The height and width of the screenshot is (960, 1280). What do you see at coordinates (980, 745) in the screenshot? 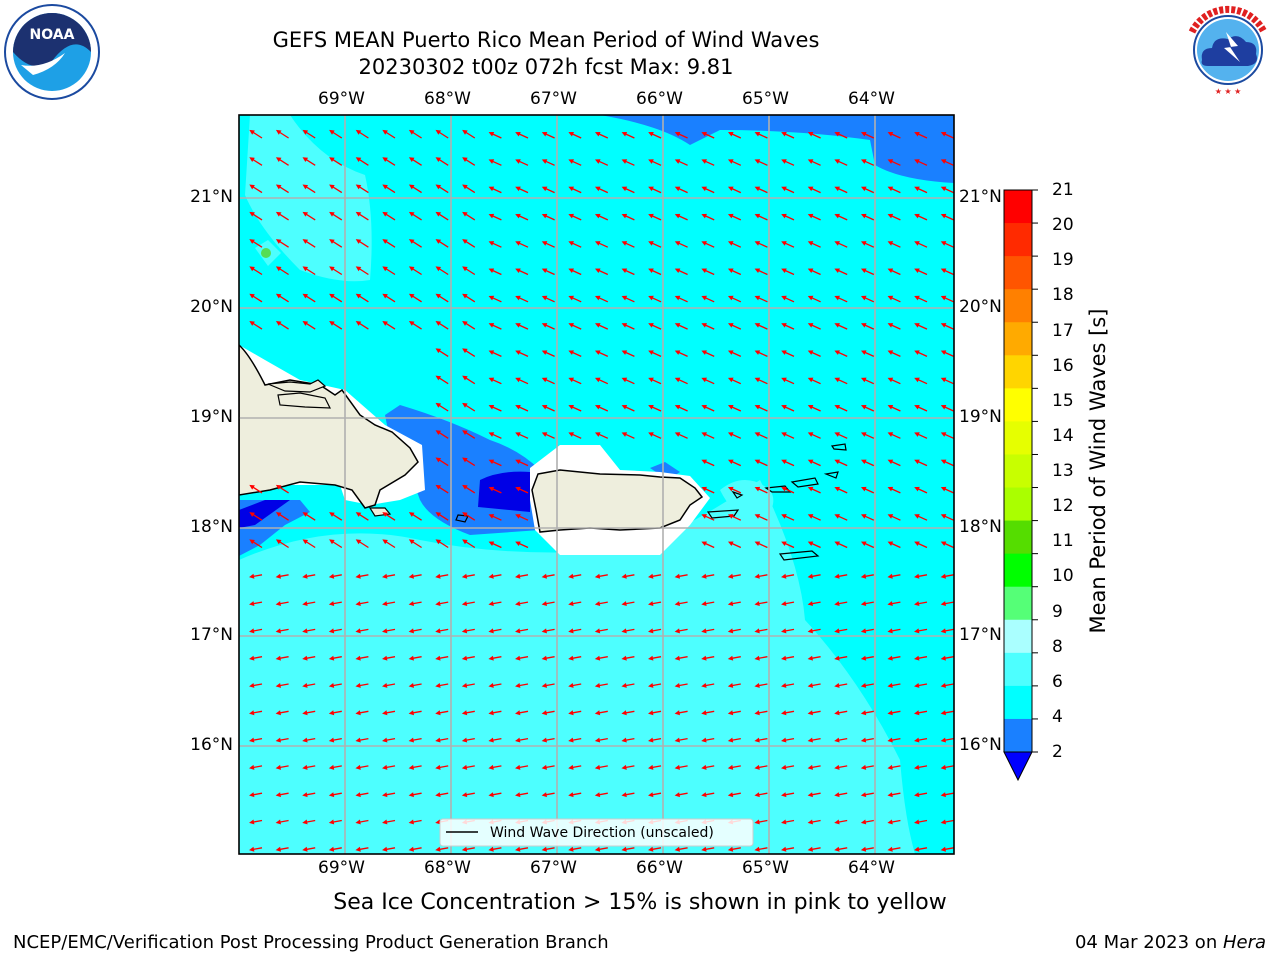
I see `lat-label-right-16n: 16°N` at bounding box center [980, 745].